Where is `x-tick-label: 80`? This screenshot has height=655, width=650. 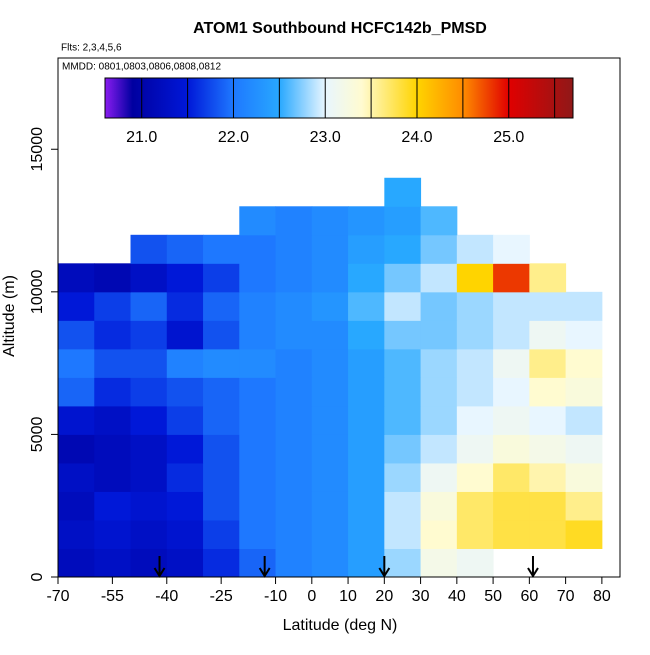 x-tick-label: 80 is located at coordinates (602, 596).